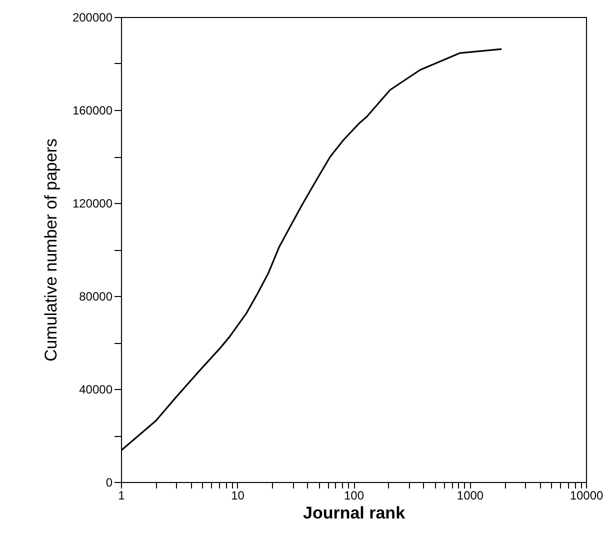  I want to click on y-tick-label: 120000, so click(92, 203).